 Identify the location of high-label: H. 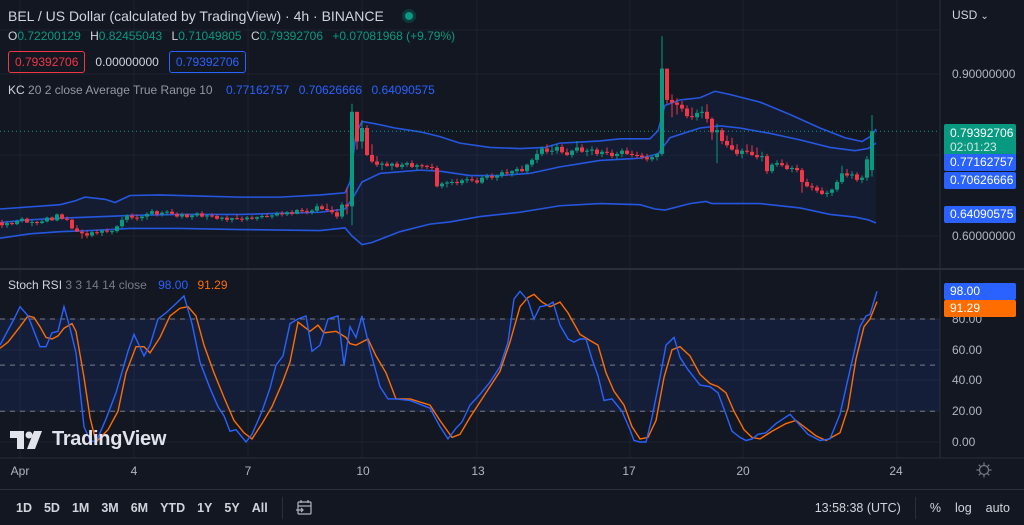
(94, 36).